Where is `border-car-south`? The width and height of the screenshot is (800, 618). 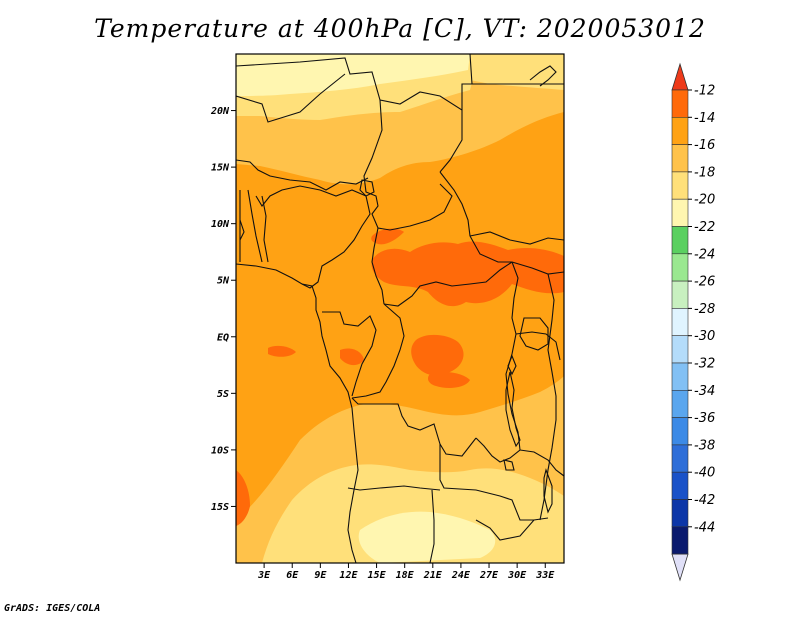
border-car-south is located at coordinates (448, 284).